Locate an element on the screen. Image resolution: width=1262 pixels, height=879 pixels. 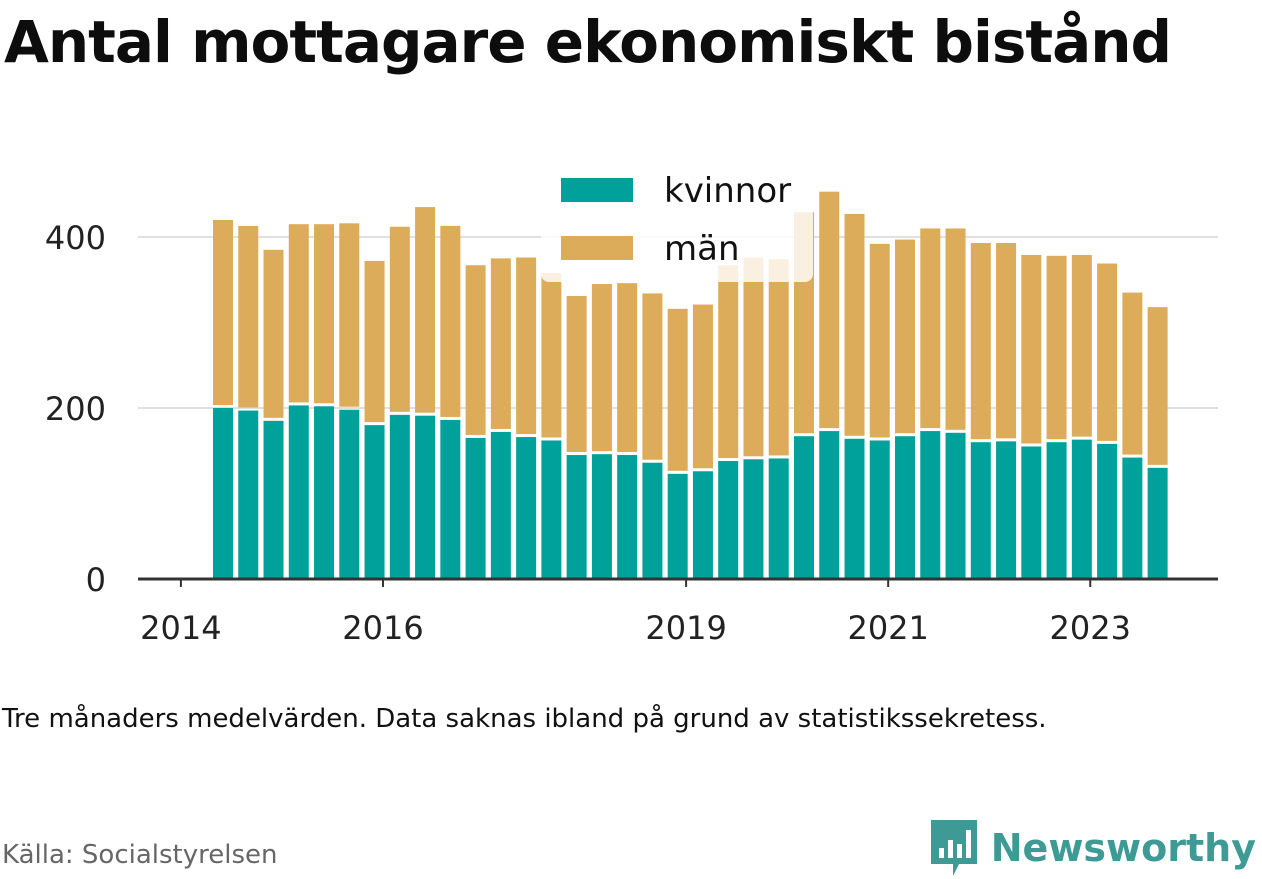
x-axis: 2014 2016 2019 2021 2023 is located at coordinates (678, 612).